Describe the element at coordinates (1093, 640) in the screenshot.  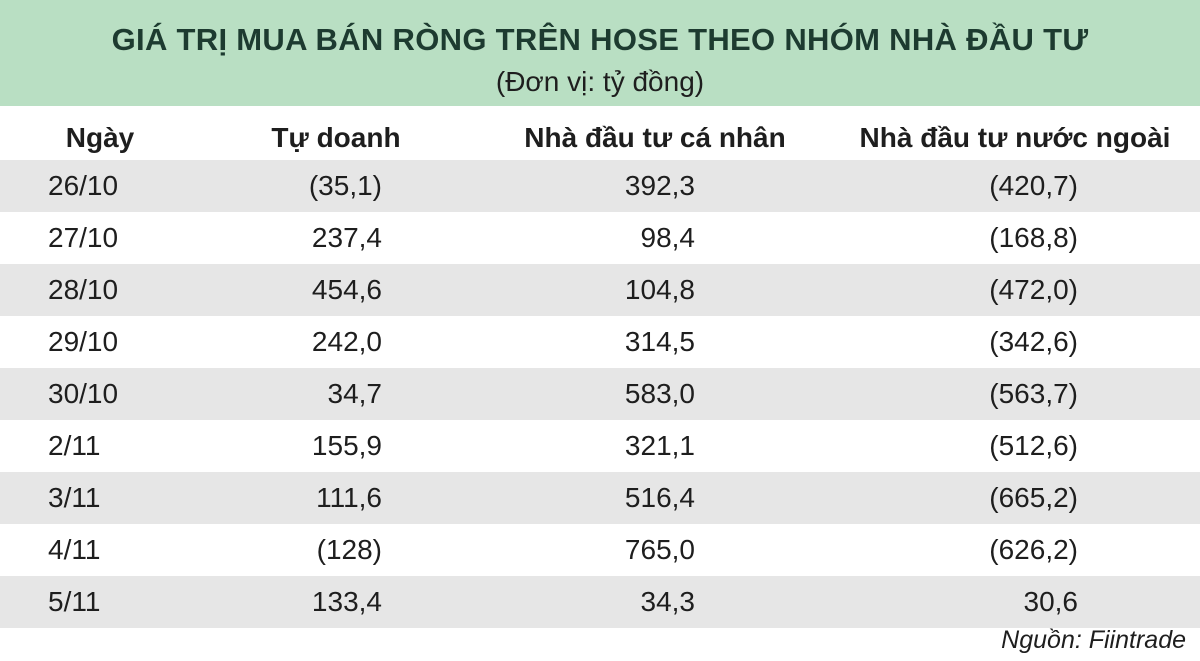
I see `source: Nguồn: Fiintrade` at that location.